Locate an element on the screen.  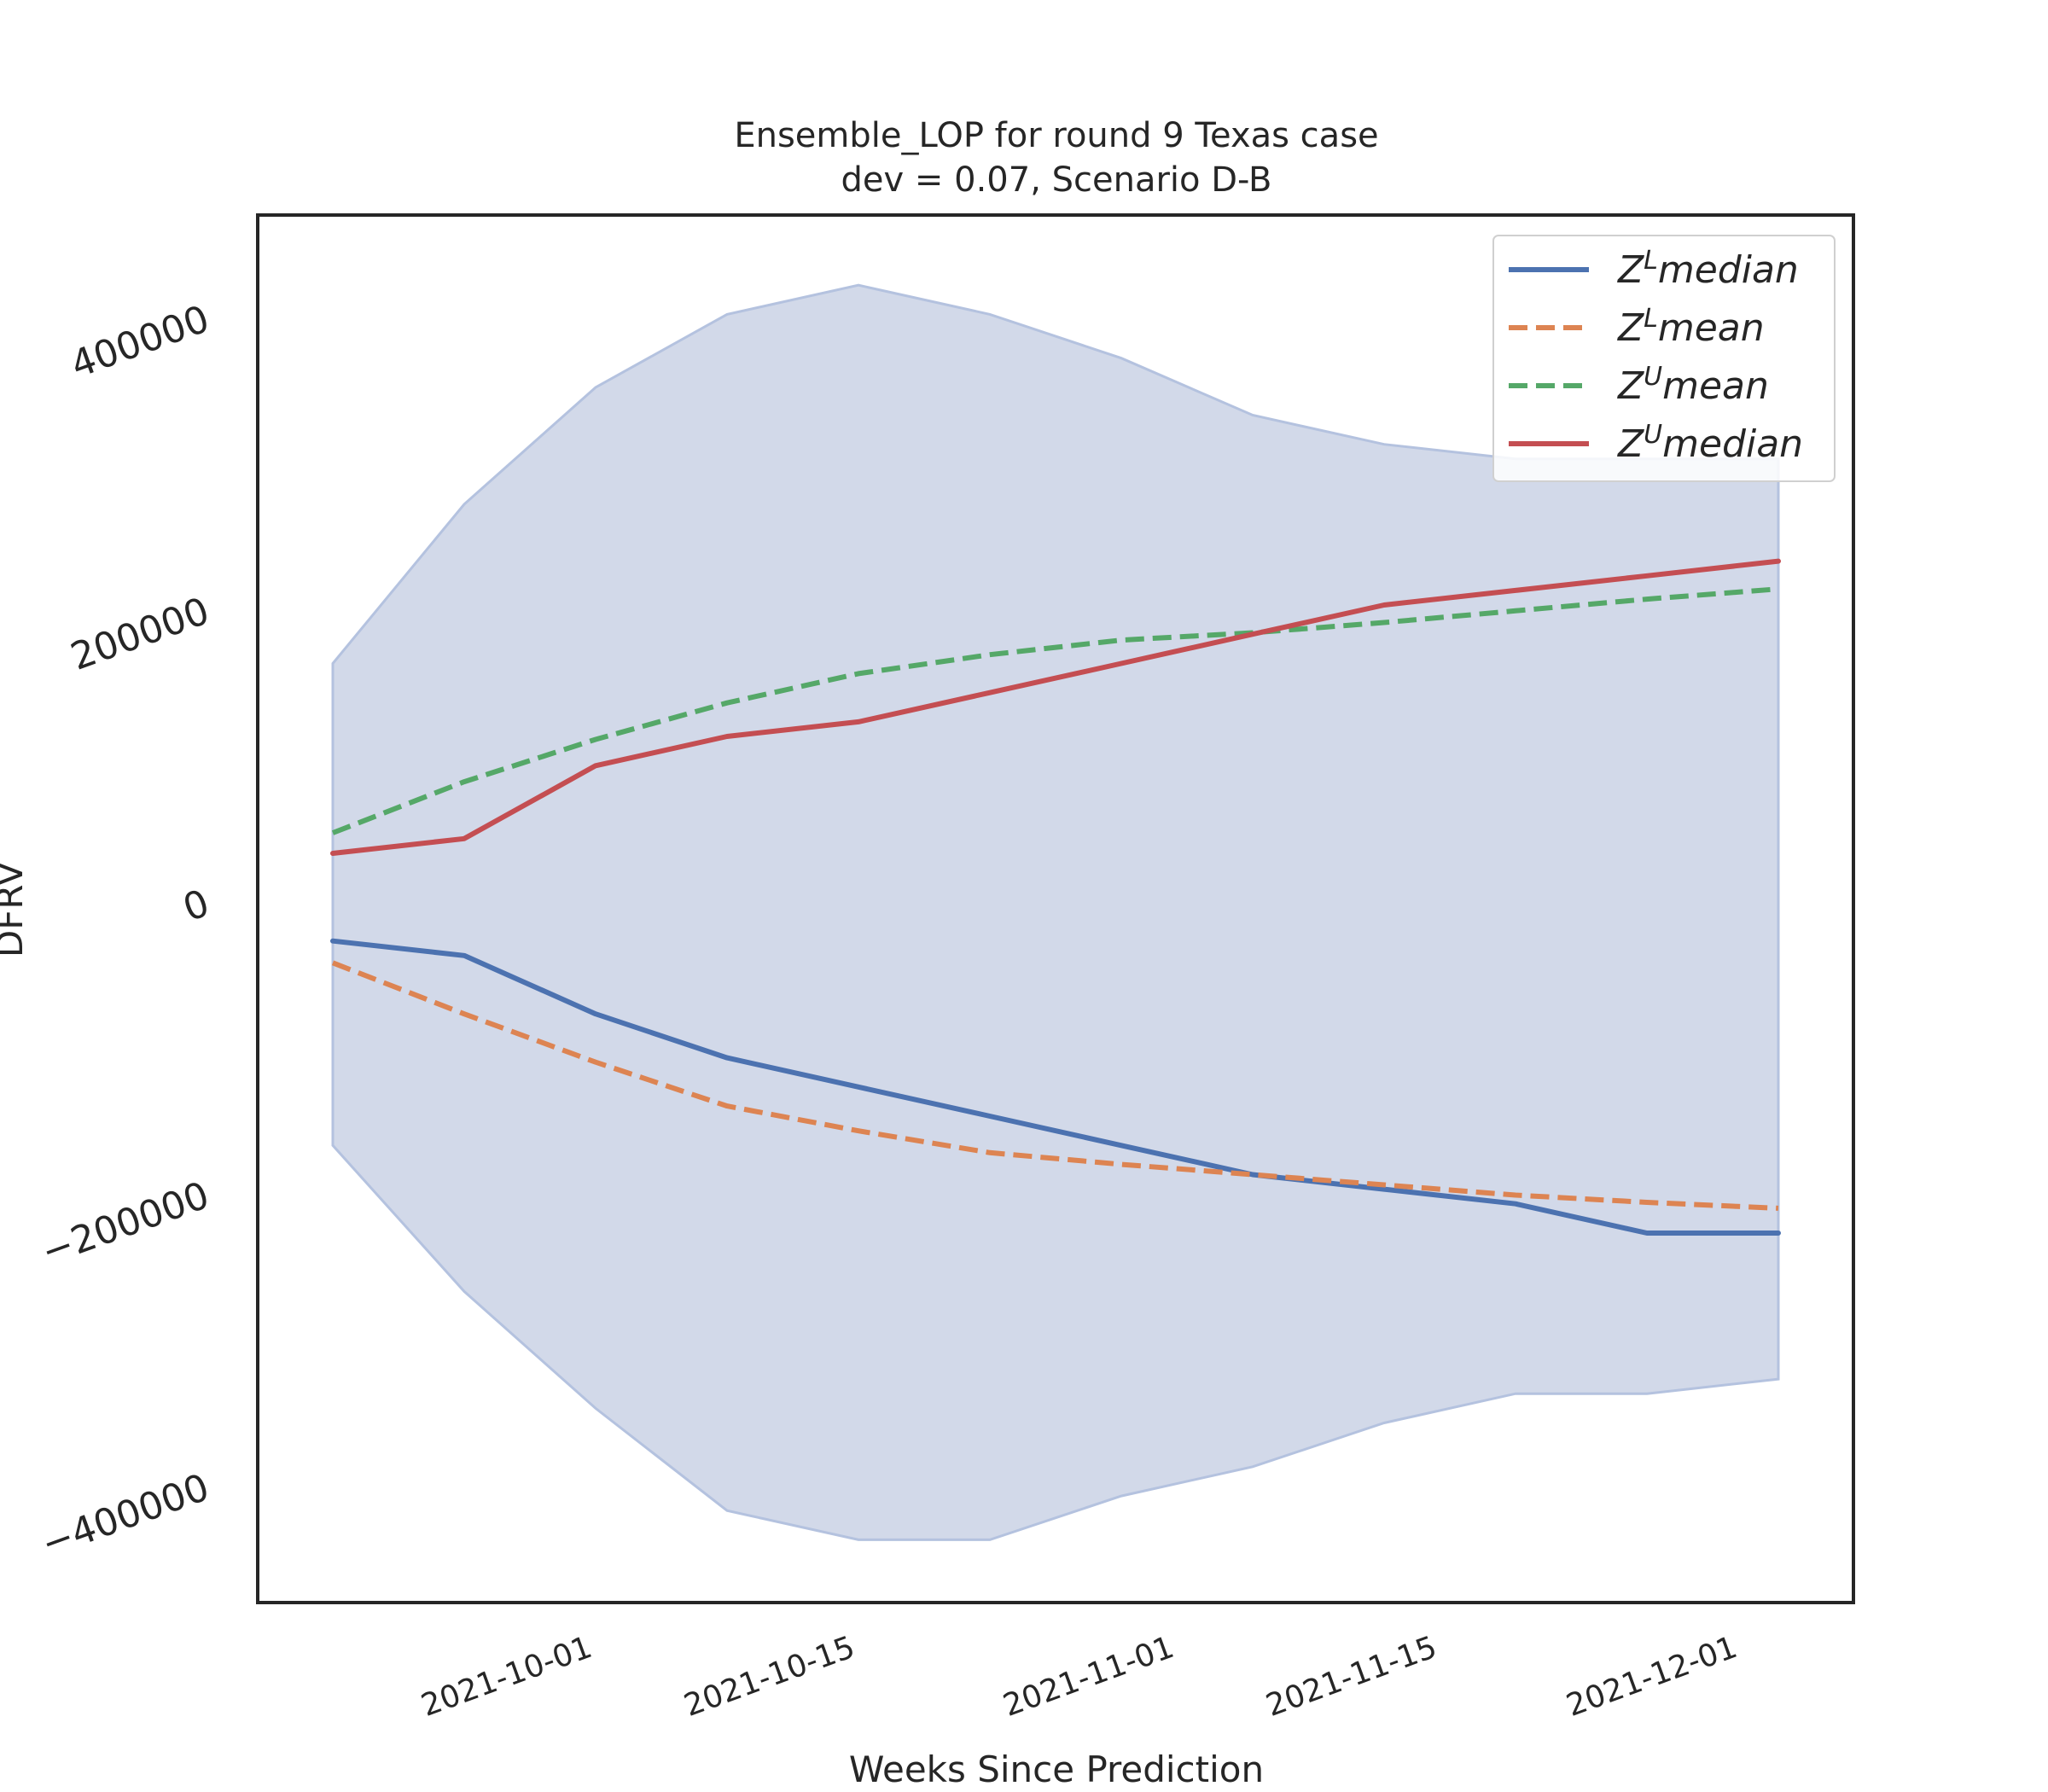
chart-subtitle: dev = 0.07, Scenario D-B is located at coordinates (1056, 180).